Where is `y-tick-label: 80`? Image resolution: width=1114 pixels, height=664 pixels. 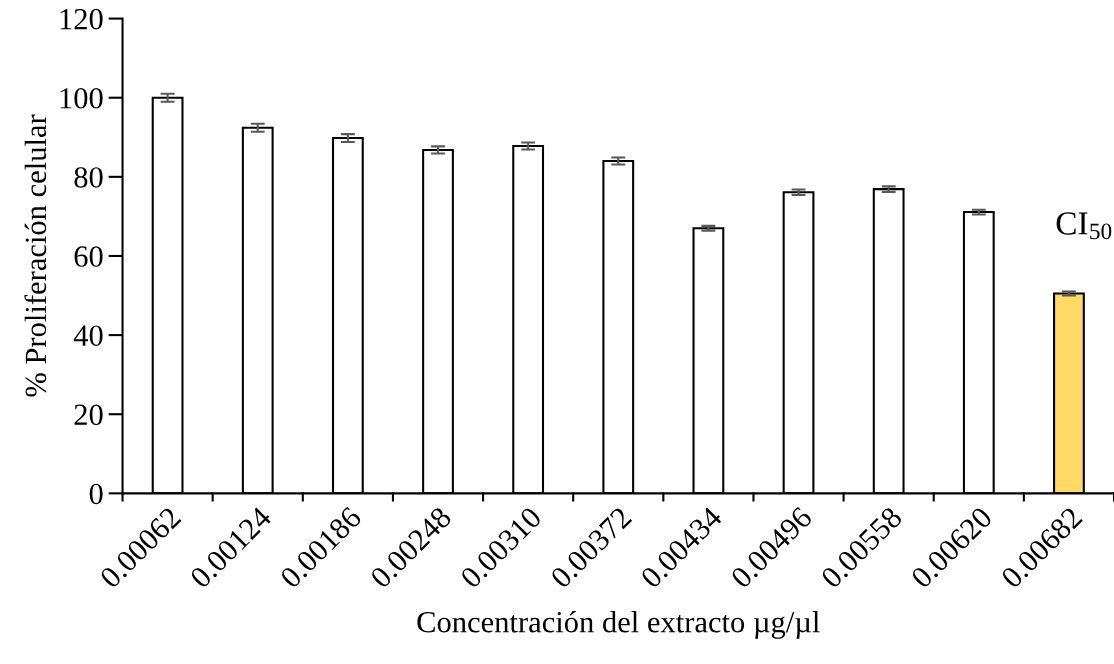
y-tick-label: 80 is located at coordinates (88, 177).